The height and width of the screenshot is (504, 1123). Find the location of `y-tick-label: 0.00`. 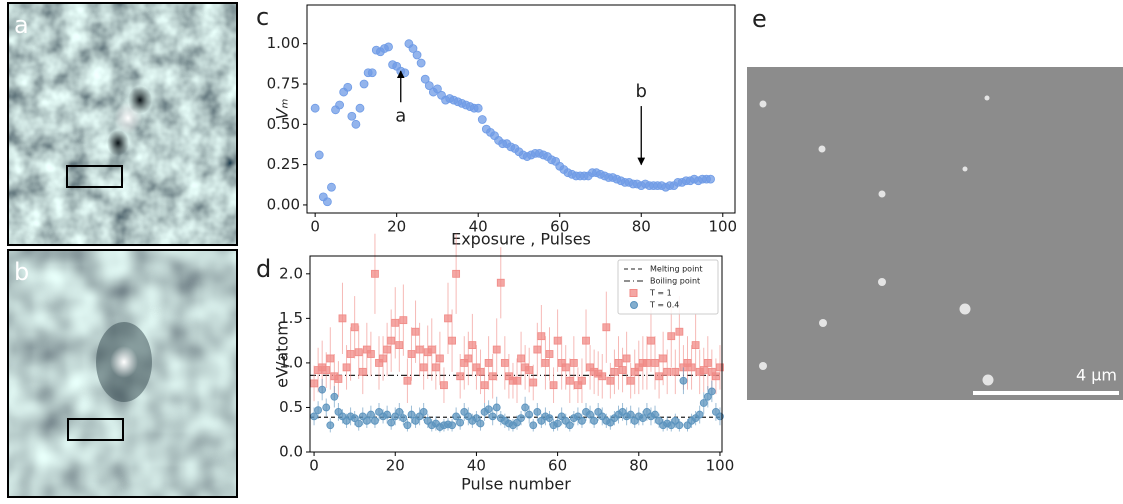

y-tick-label: 0.00 is located at coordinates (283, 204).